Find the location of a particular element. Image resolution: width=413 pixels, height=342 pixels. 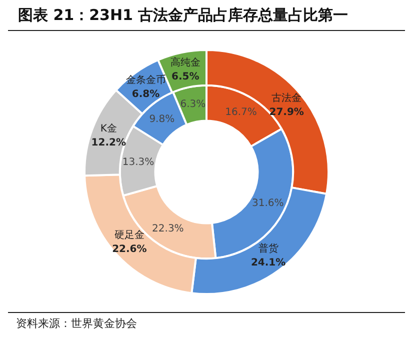

data-label: 13.3% is located at coordinates (138, 162).